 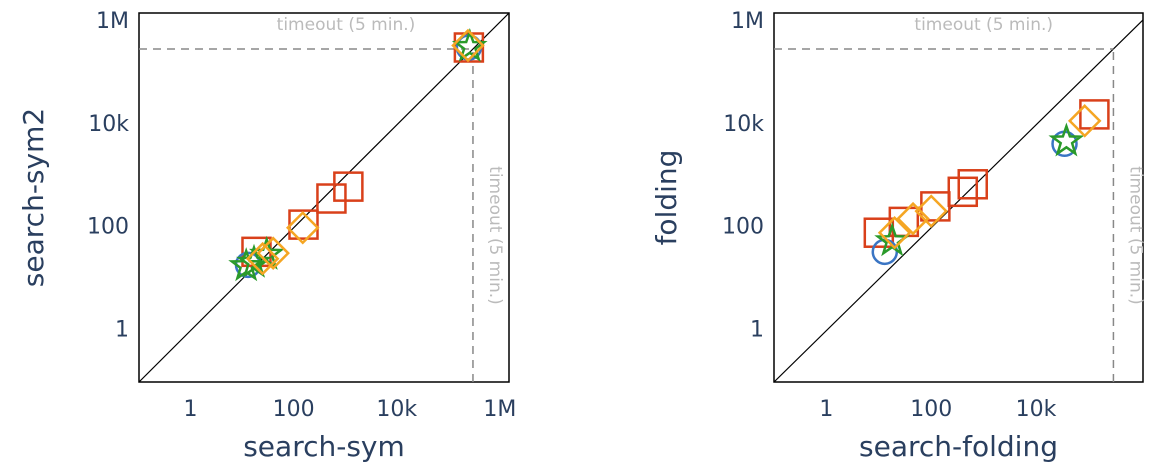 I want to click on x-tick-label: 1M, so click(x=499, y=409).